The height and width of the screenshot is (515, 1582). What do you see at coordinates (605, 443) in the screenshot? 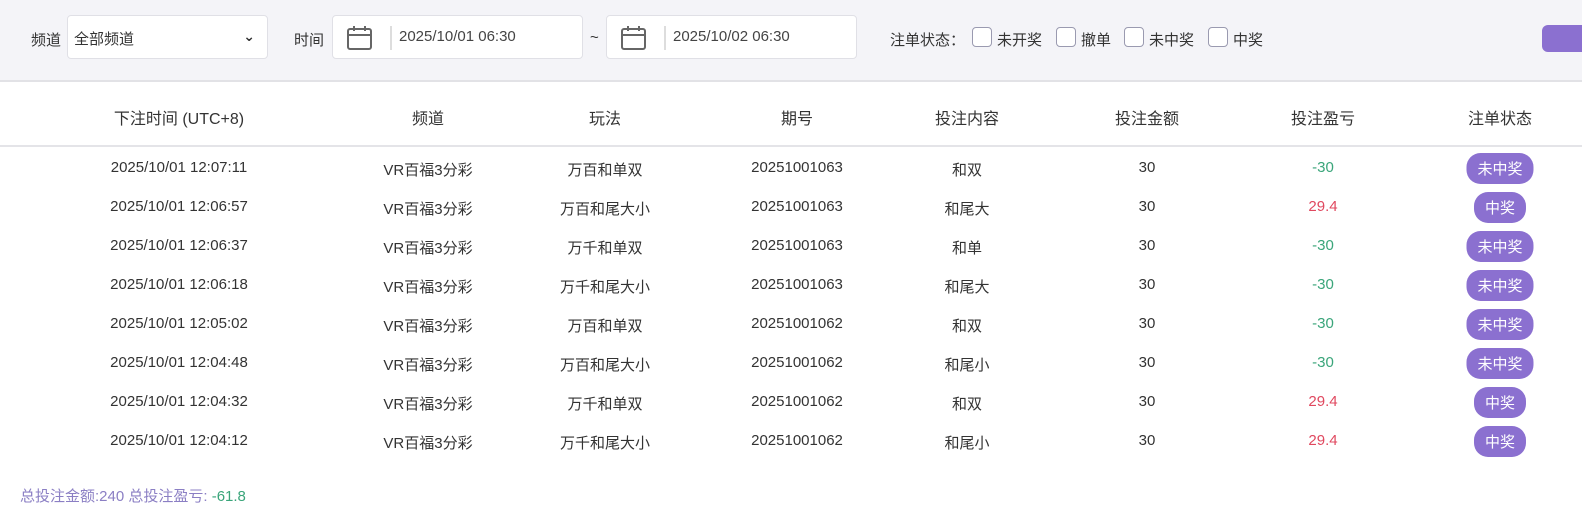
I see `play: 万千和尾大小` at bounding box center [605, 443].